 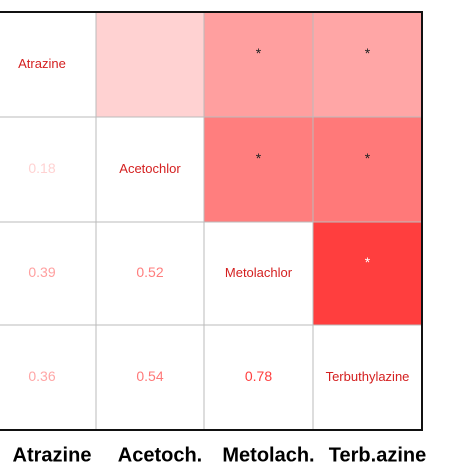 I want to click on correlation-value: 0.54, so click(x=149, y=376).